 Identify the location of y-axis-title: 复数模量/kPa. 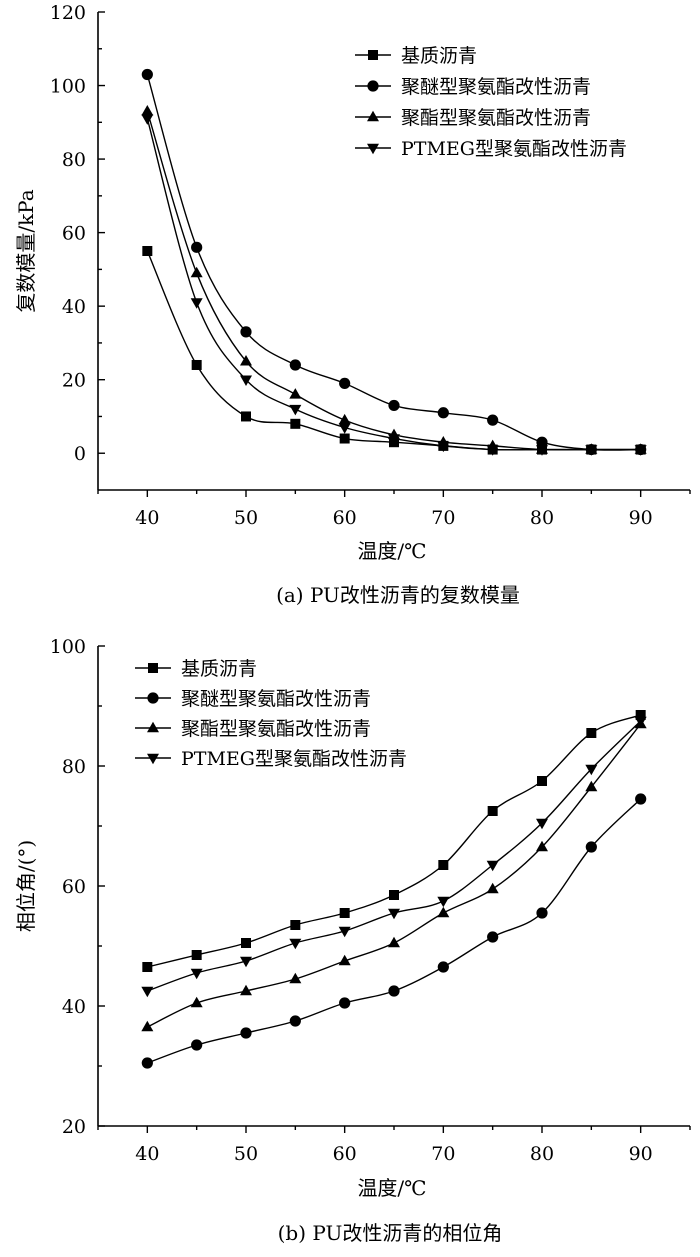
(26, 250).